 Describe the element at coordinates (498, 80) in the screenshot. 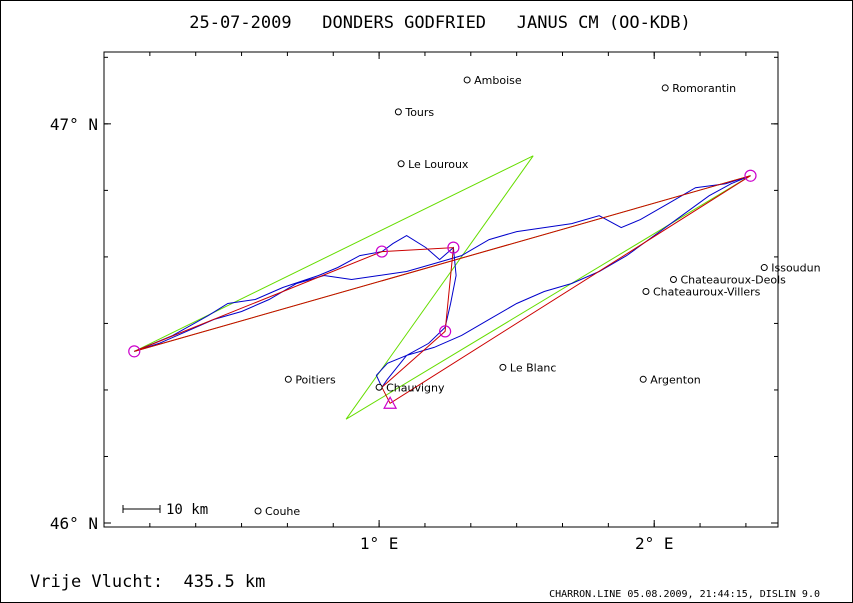

I see `city-label: Amboise` at that location.